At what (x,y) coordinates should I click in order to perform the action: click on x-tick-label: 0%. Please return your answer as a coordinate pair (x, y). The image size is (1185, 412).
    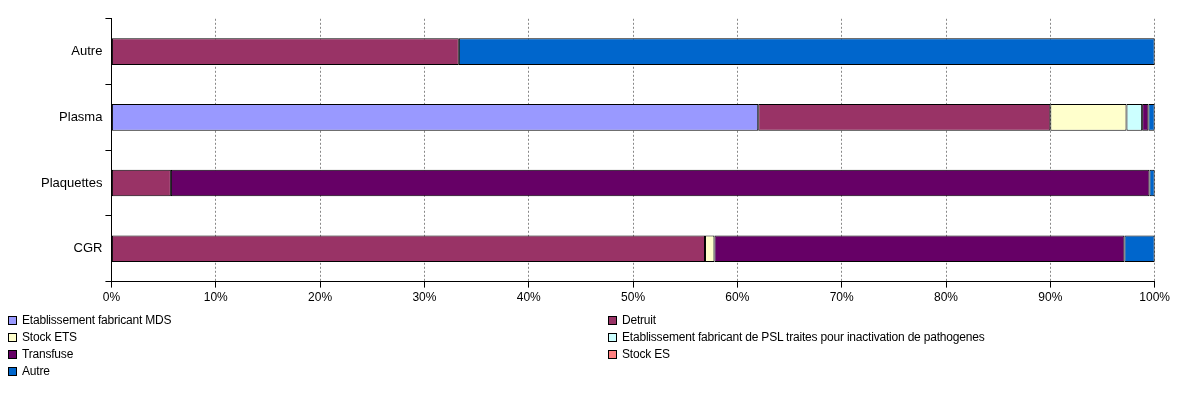
    Looking at the image, I should click on (111, 297).